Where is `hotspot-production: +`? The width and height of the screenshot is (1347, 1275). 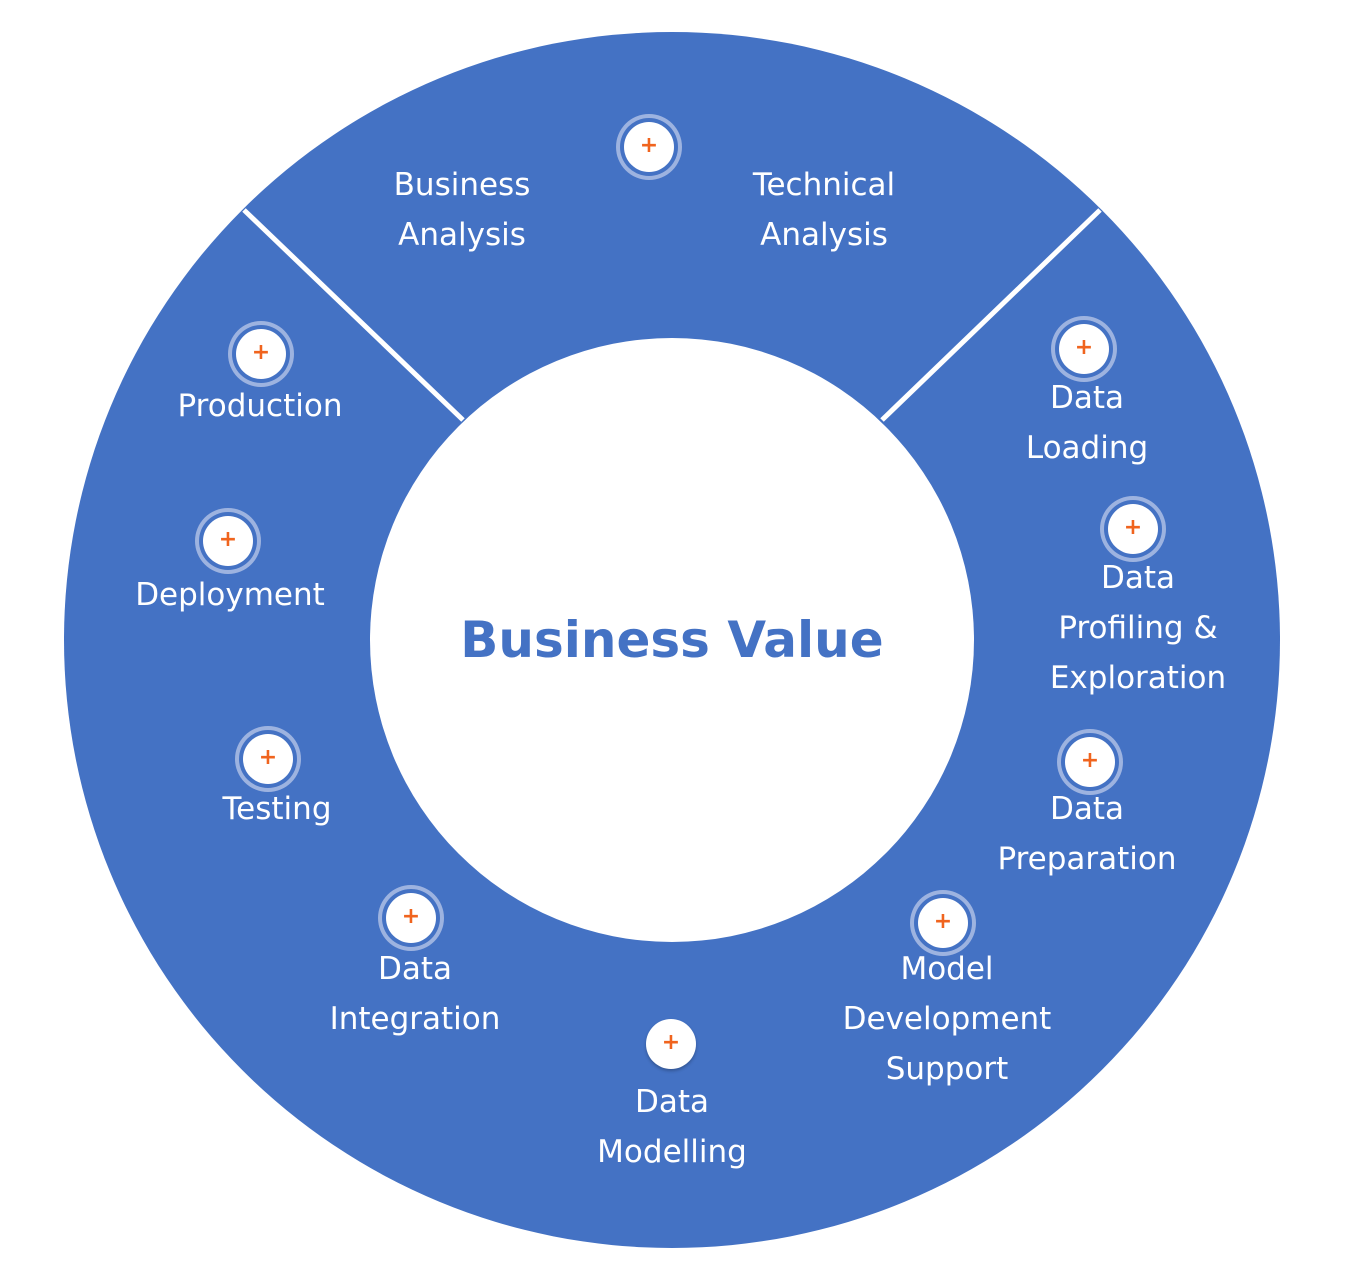
hotspot-production: + is located at coordinates (261, 354).